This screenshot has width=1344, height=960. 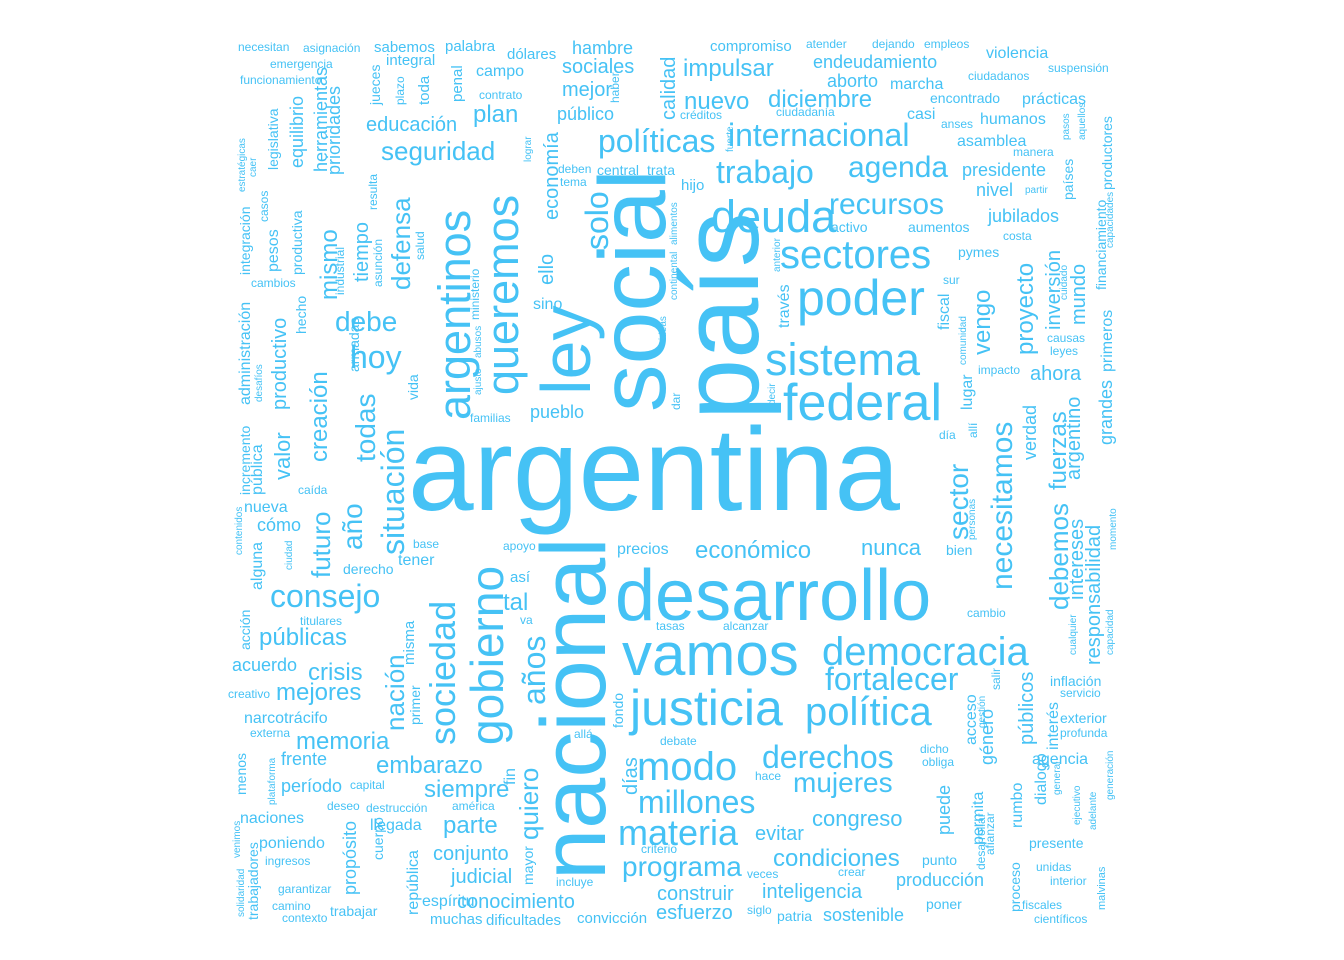 What do you see at coordinates (678, 741) in the screenshot?
I see `word-235: debate` at bounding box center [678, 741].